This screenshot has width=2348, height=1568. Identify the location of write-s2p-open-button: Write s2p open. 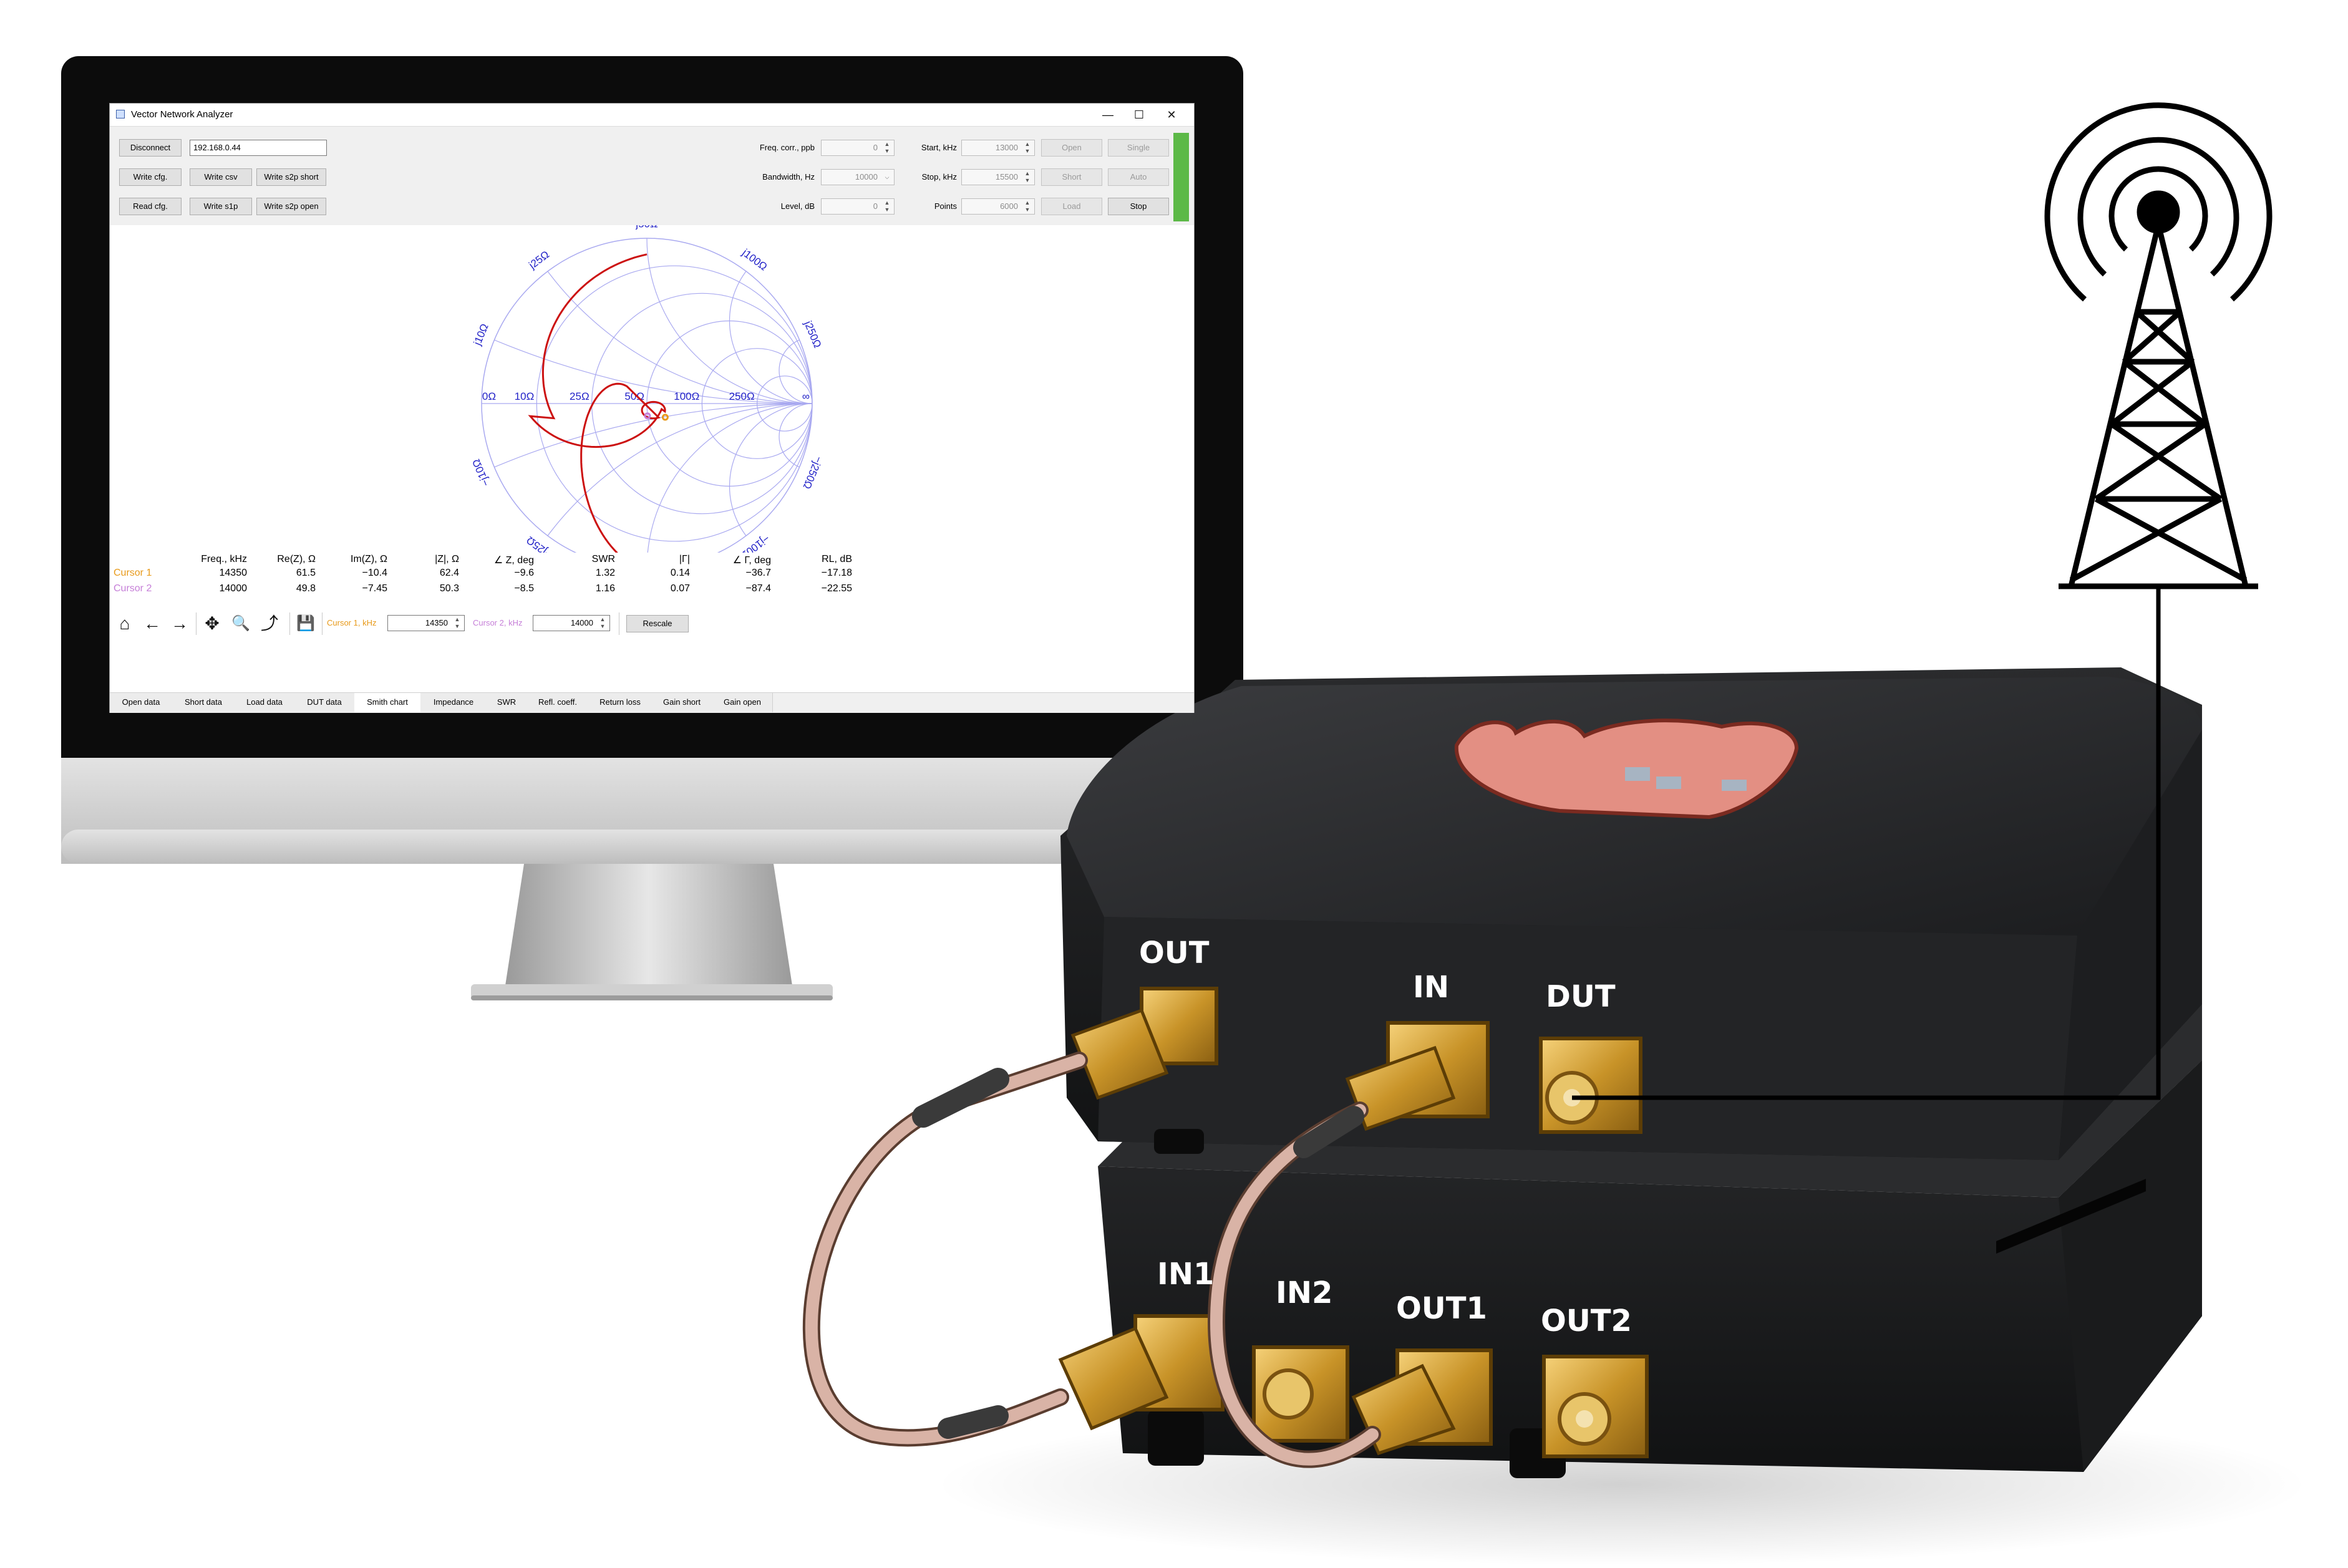
(291, 206).